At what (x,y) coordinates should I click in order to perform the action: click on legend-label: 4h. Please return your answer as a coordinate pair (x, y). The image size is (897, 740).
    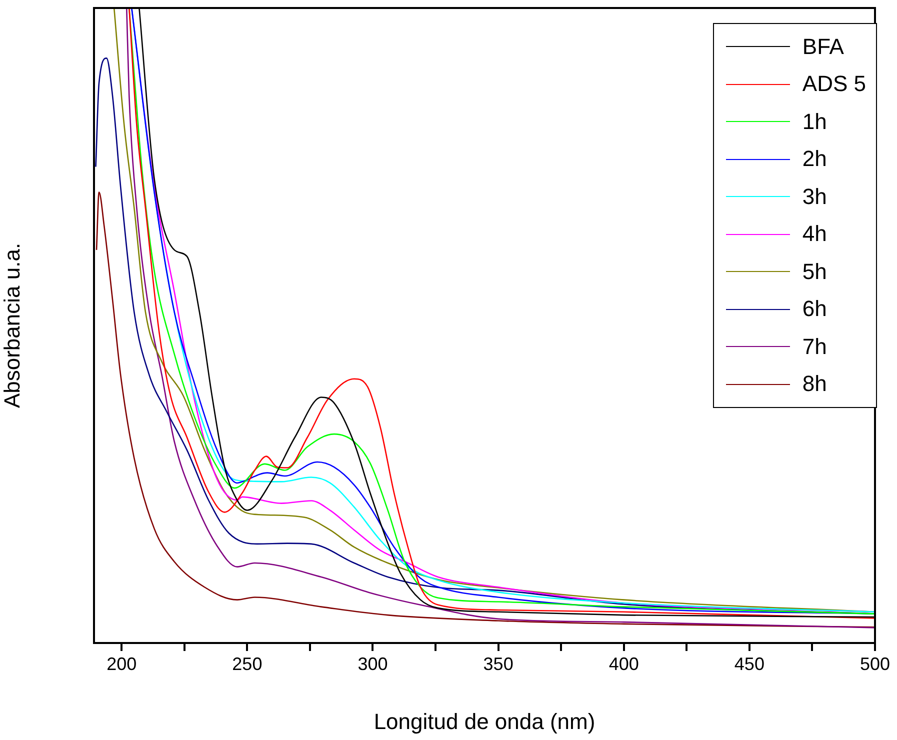
    Looking at the image, I should click on (814, 234).